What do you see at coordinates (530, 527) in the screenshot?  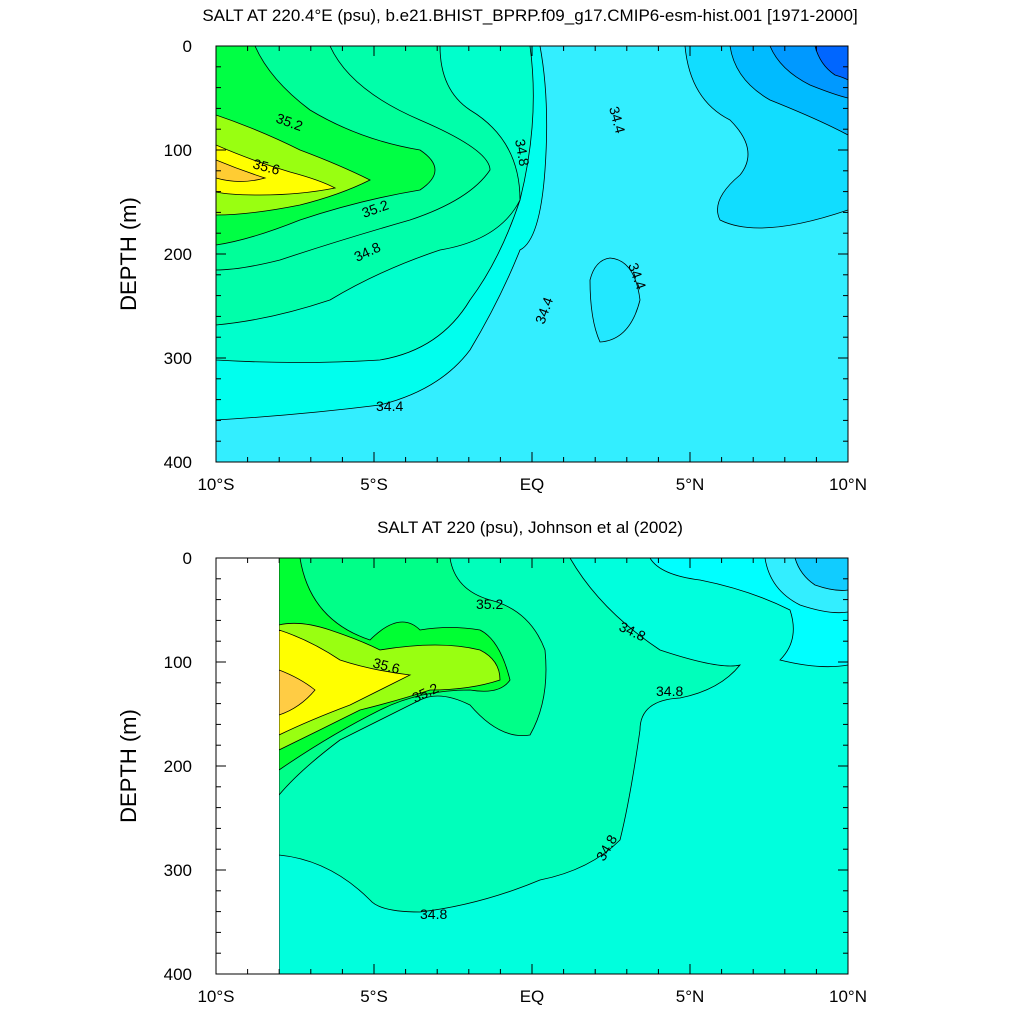 I see `panel-title: SALT AT 220 (psu), Johnson et al (2002)` at bounding box center [530, 527].